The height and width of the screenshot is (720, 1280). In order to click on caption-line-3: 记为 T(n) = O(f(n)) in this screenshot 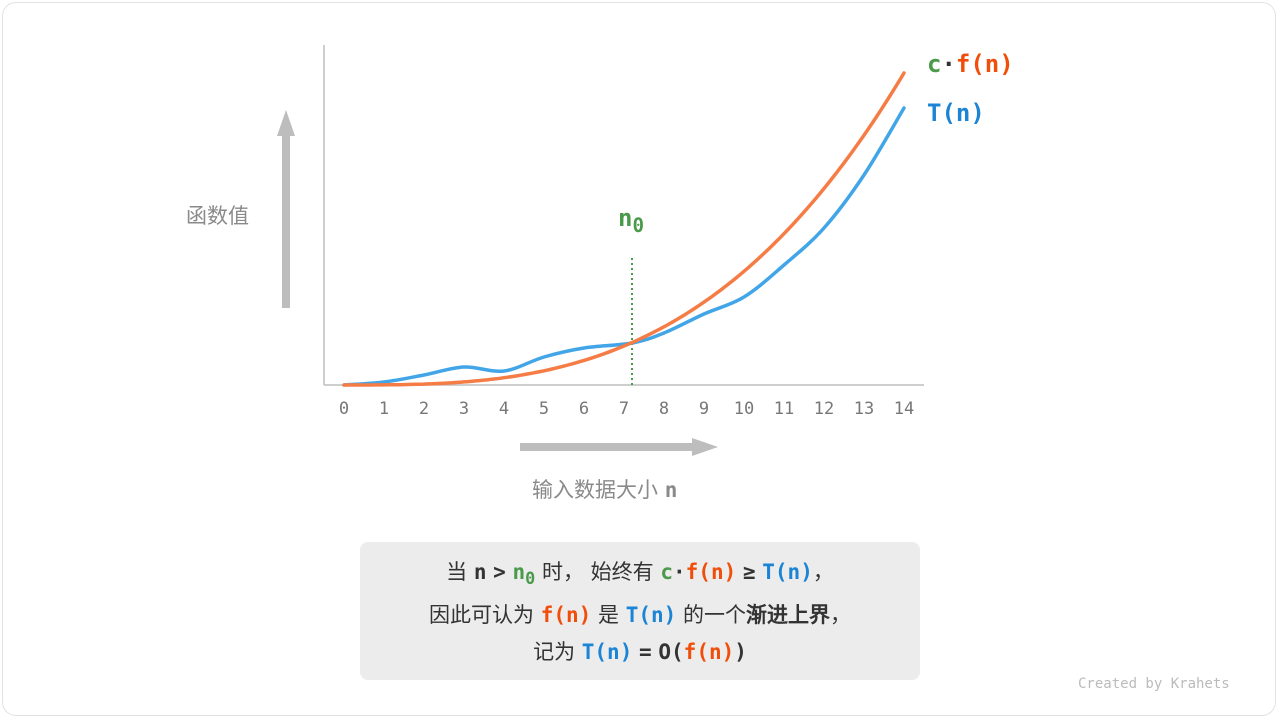, I will do `click(640, 652)`.